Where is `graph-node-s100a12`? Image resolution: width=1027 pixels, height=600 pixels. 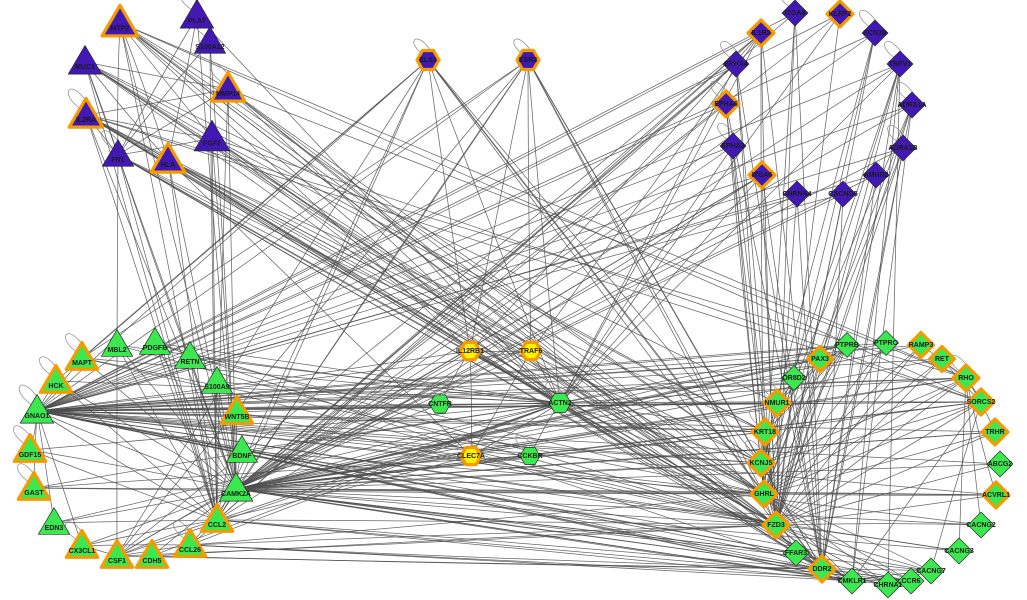 graph-node-s100a12 is located at coordinates (210, 40).